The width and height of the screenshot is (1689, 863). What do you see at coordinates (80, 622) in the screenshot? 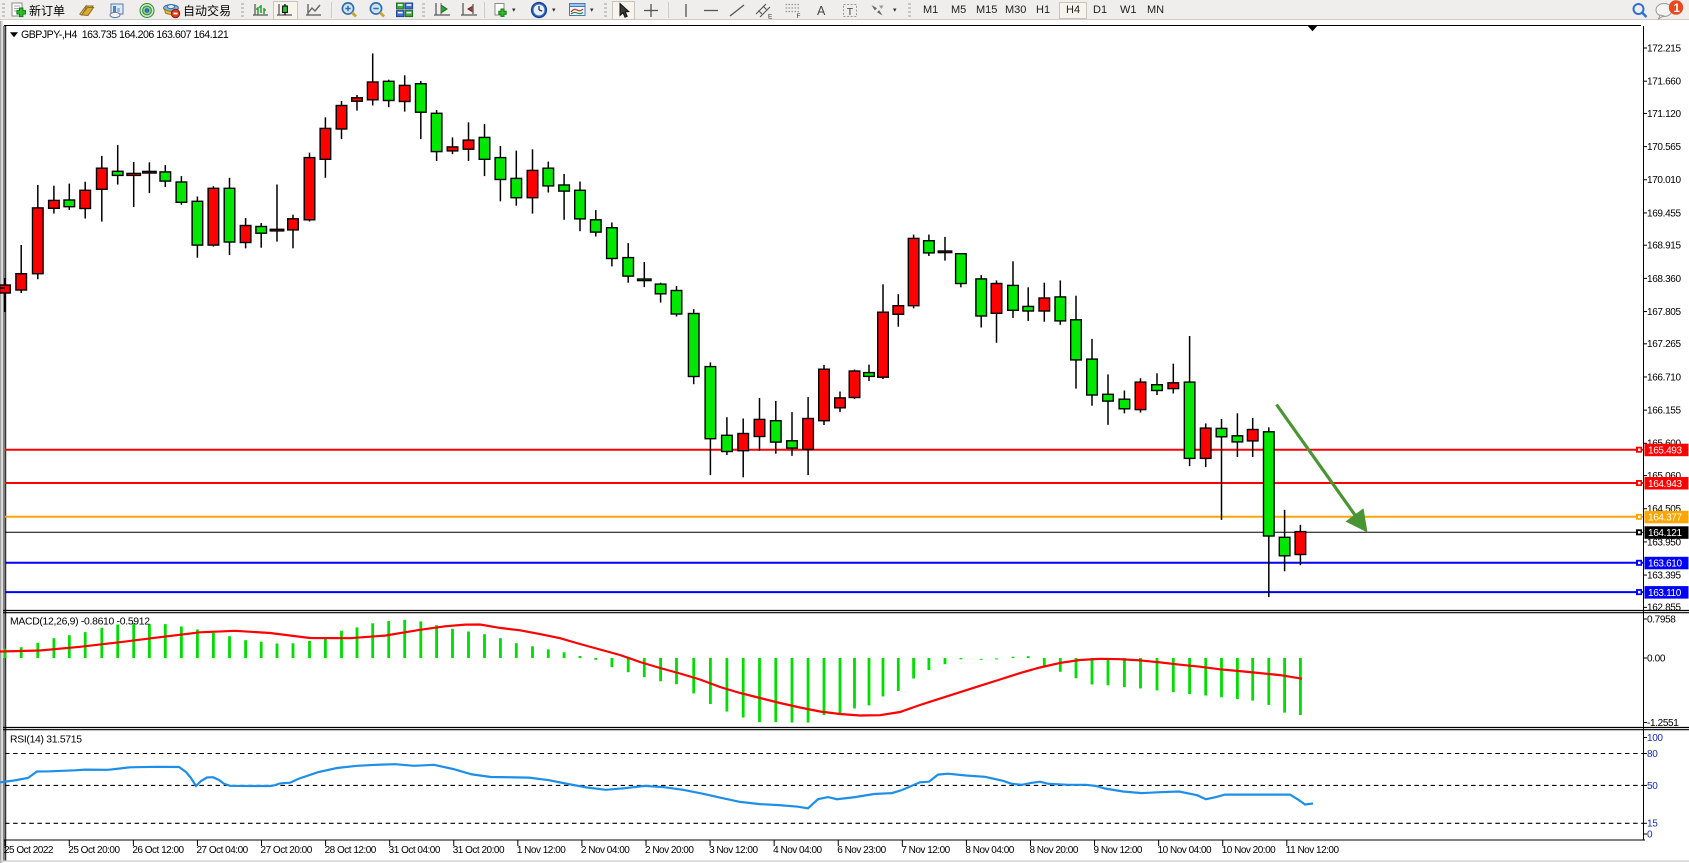
I see `svg-text: MACD(12,26,9) -0.8610 -0.5912` at bounding box center [80, 622].